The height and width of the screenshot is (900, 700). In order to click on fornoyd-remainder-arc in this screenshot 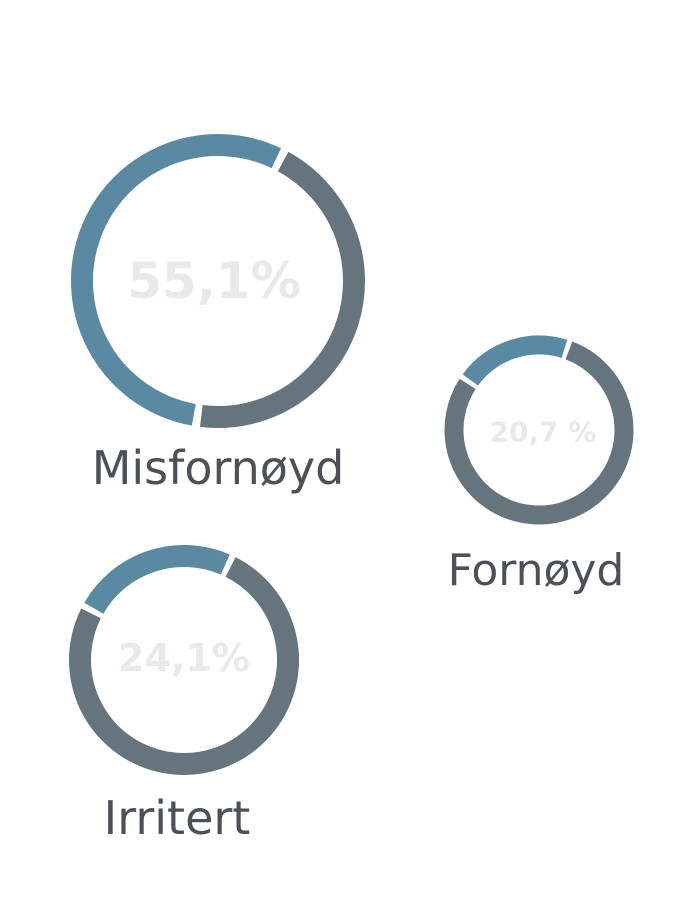, I will do `click(539, 433)`.